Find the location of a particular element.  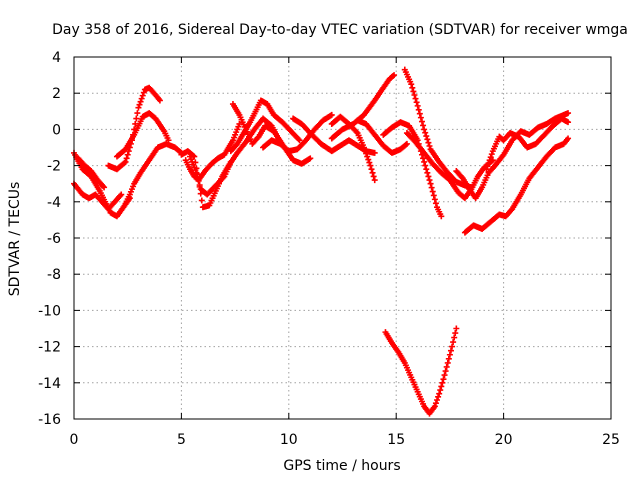

y-axis-label: SDTVAR / TECUs is located at coordinates (15, 239).